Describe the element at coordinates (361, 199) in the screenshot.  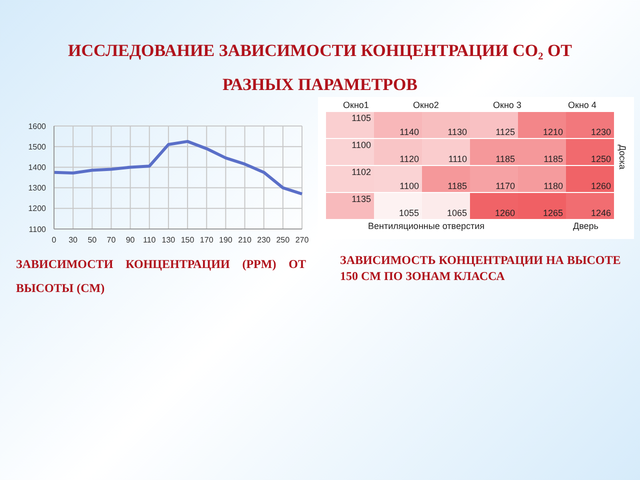
I see `data-label: 1135` at that location.